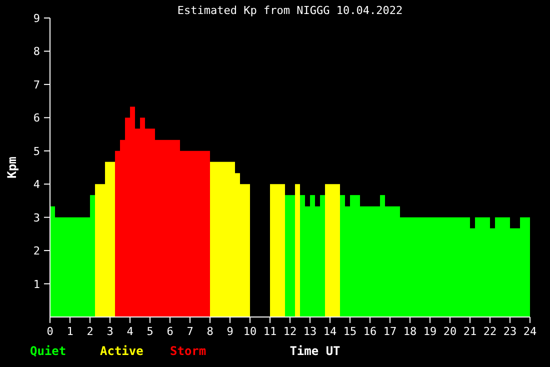  What do you see at coordinates (310, 331) in the screenshot?
I see `x-tick-label: 13` at bounding box center [310, 331].